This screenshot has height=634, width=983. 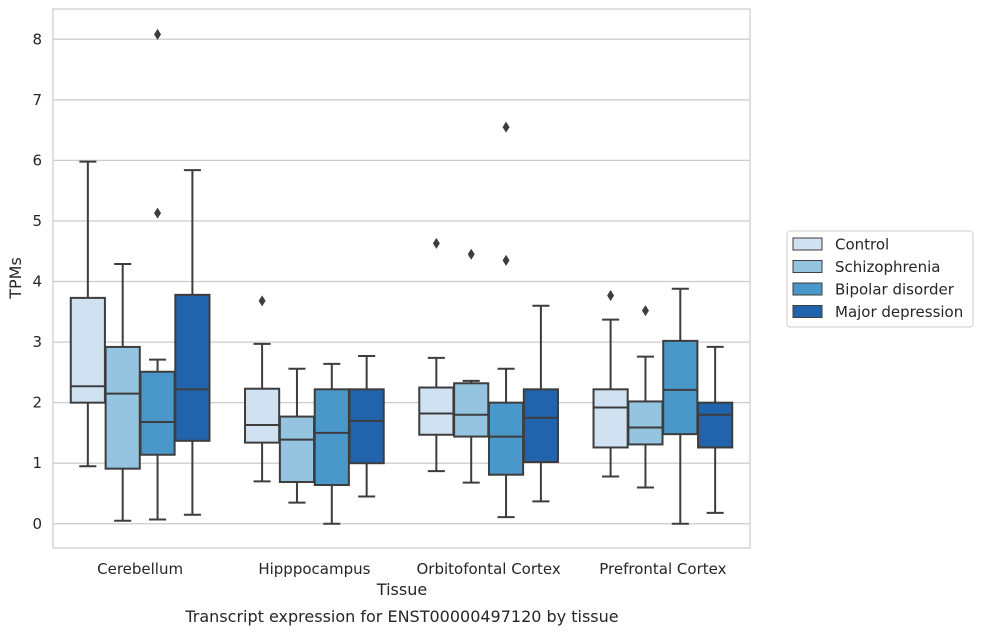 What do you see at coordinates (37, 524) in the screenshot?
I see `y-tick-label: 0` at bounding box center [37, 524].